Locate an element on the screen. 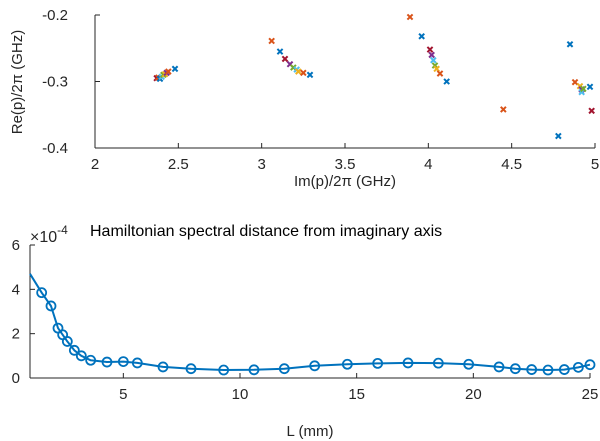 The height and width of the screenshot is (441, 600). scatter-xtick-label: 2 is located at coordinates (95, 164).